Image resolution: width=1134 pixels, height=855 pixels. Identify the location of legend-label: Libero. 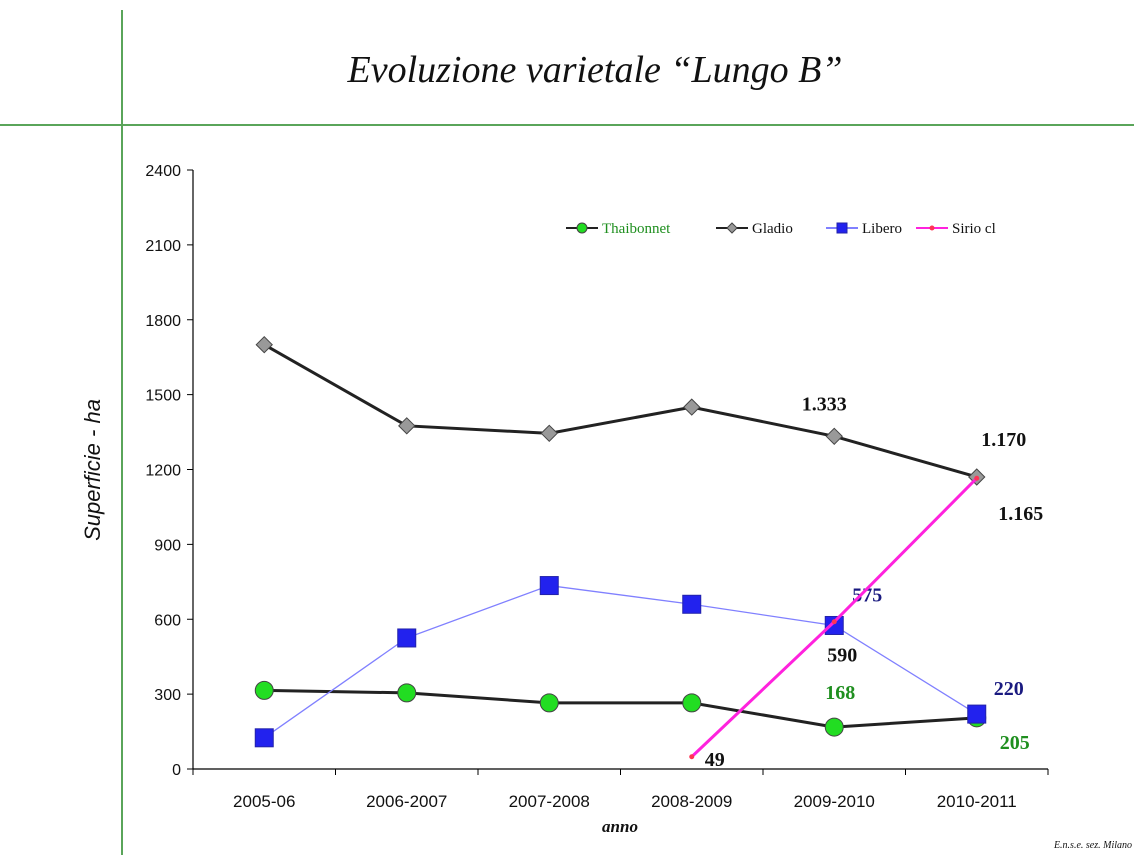
(882, 229).